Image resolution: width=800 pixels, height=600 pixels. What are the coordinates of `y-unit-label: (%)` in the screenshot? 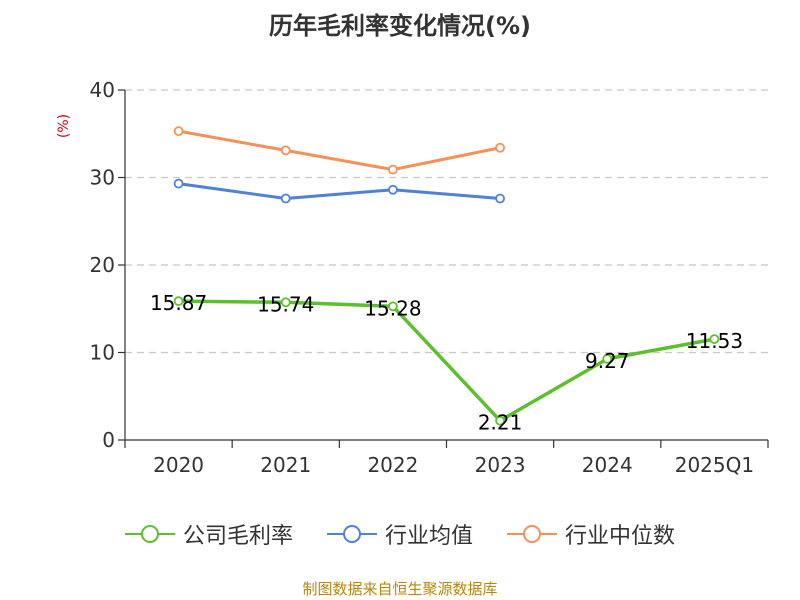 It's located at (64, 126).